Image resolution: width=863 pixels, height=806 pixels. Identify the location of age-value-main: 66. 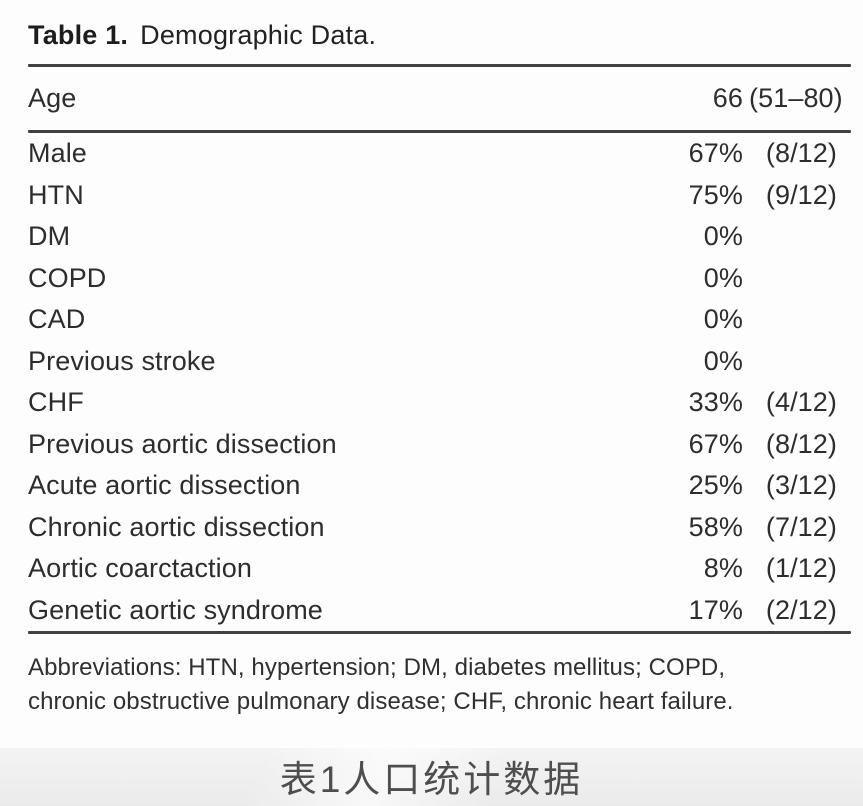
(727, 98).